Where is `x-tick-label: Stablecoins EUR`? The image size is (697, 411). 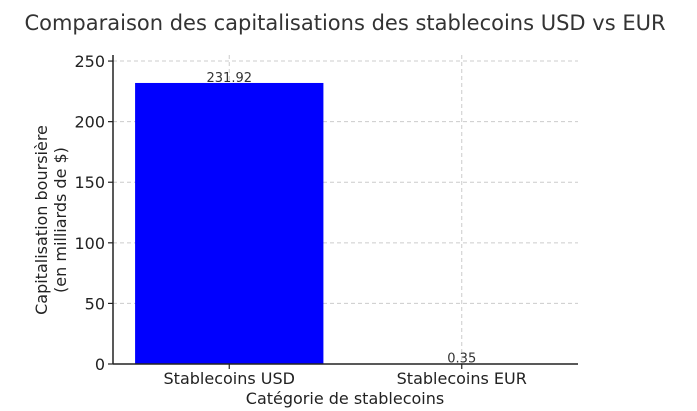
x-tick-label: Stablecoins EUR is located at coordinates (462, 378).